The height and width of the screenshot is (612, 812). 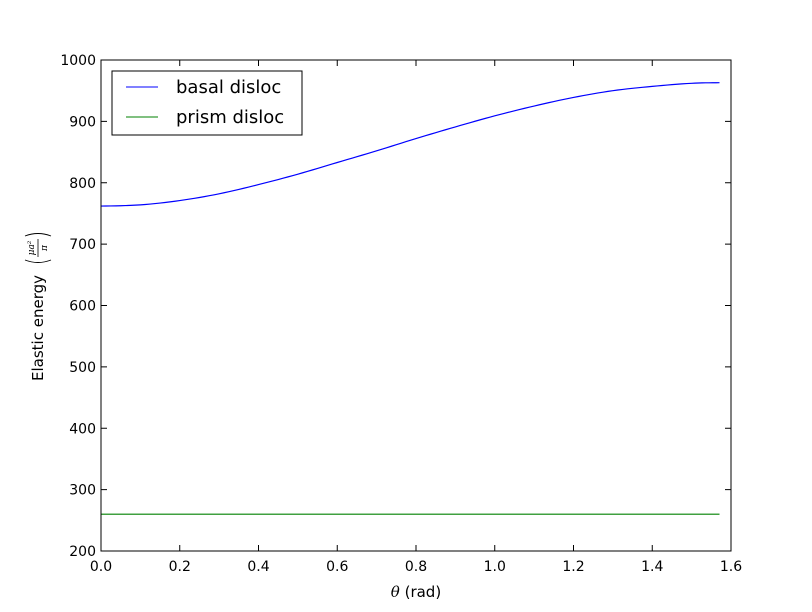 I want to click on x-tick-label: 0.6, so click(x=337, y=567).